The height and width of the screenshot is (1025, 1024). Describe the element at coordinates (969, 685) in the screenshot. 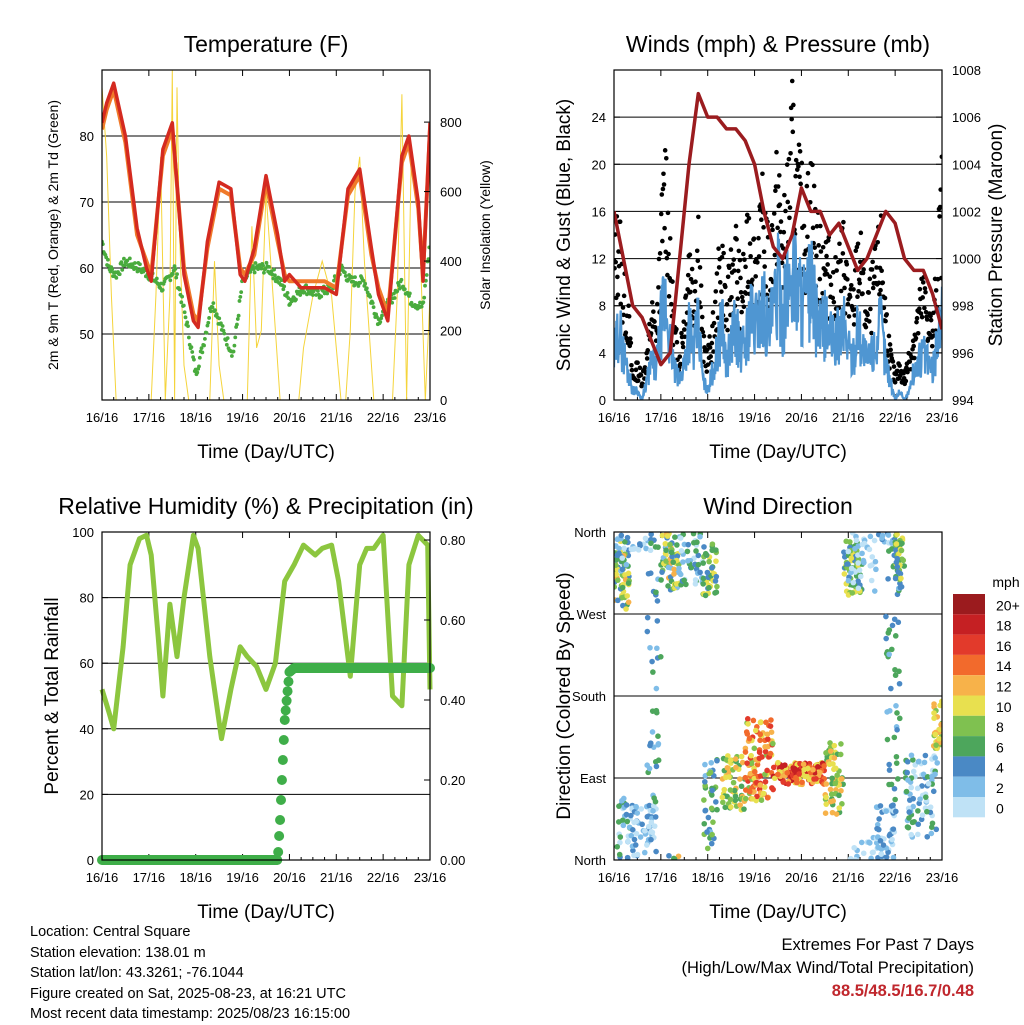

I see `legend-swatch` at that location.